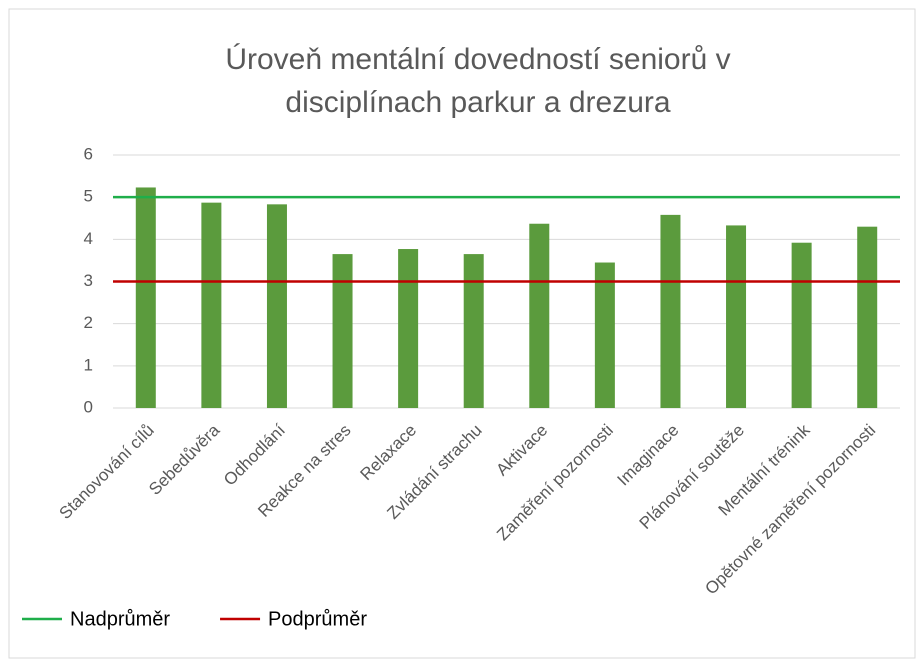  What do you see at coordinates (88, 238) in the screenshot?
I see `y-tick-label: 4` at bounding box center [88, 238].